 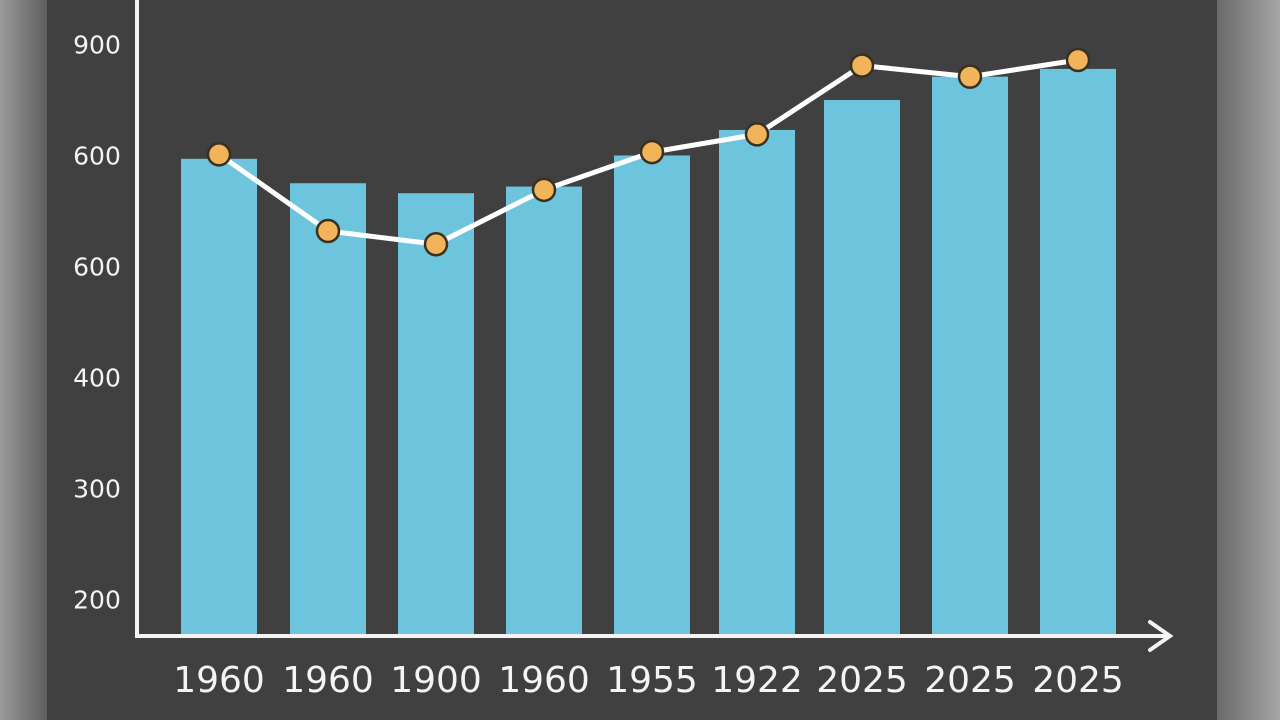 What do you see at coordinates (652, 680) in the screenshot?
I see `x-tick-label: 1955` at bounding box center [652, 680].